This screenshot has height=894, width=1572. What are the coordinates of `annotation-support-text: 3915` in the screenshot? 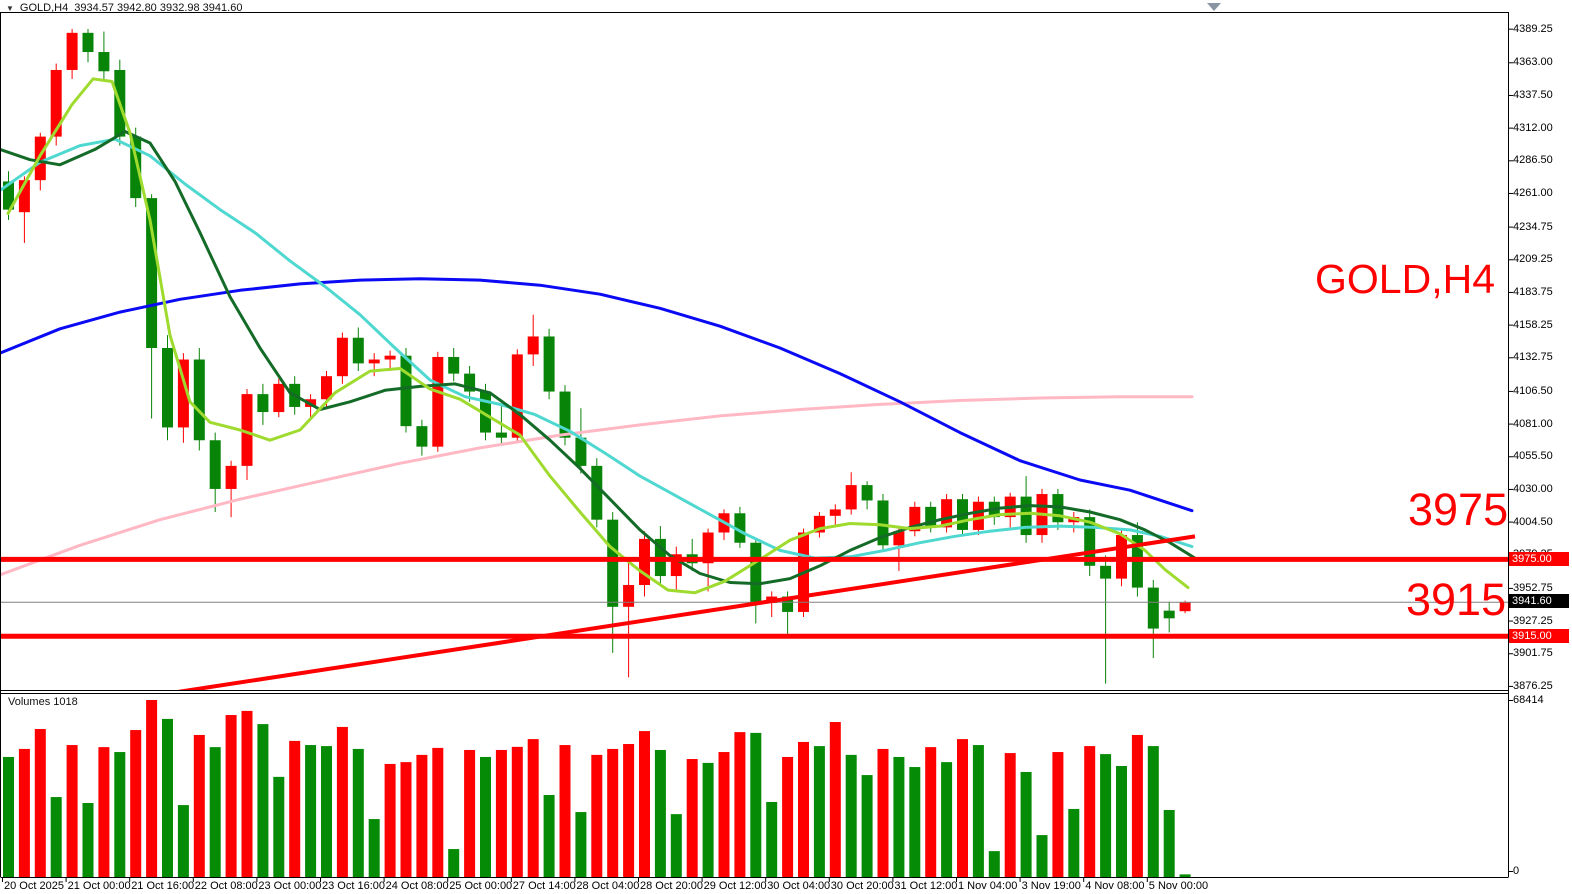 It's located at (1456, 599).